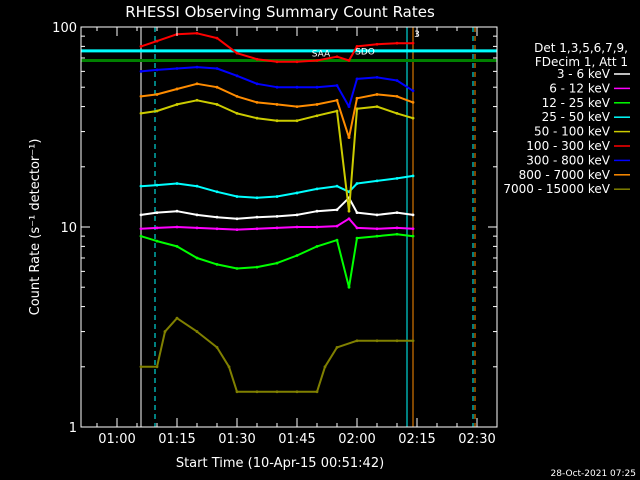 This screenshot has height=480, width=640. Describe the element at coordinates (64, 28) in the screenshot. I see `y-tick-label: 100` at that location.